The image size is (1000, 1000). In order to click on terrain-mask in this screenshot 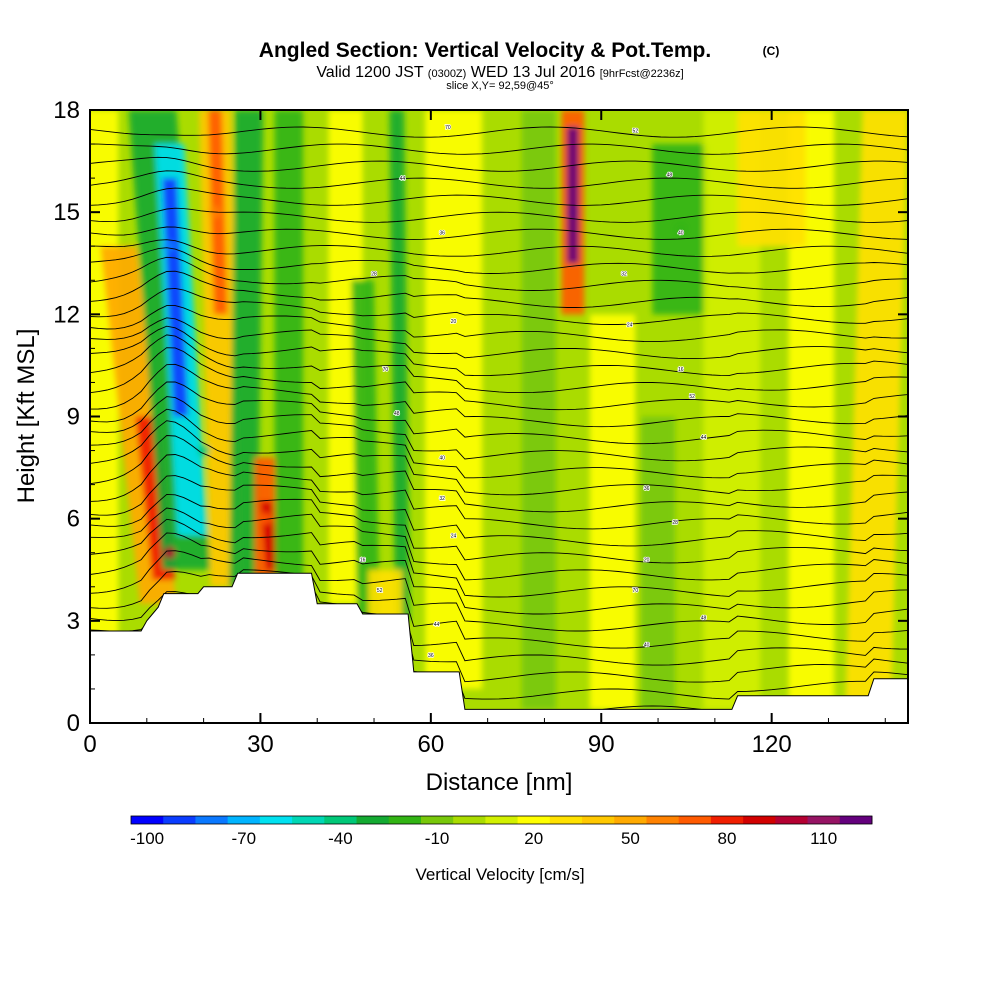, I will do `click(499, 647)`.